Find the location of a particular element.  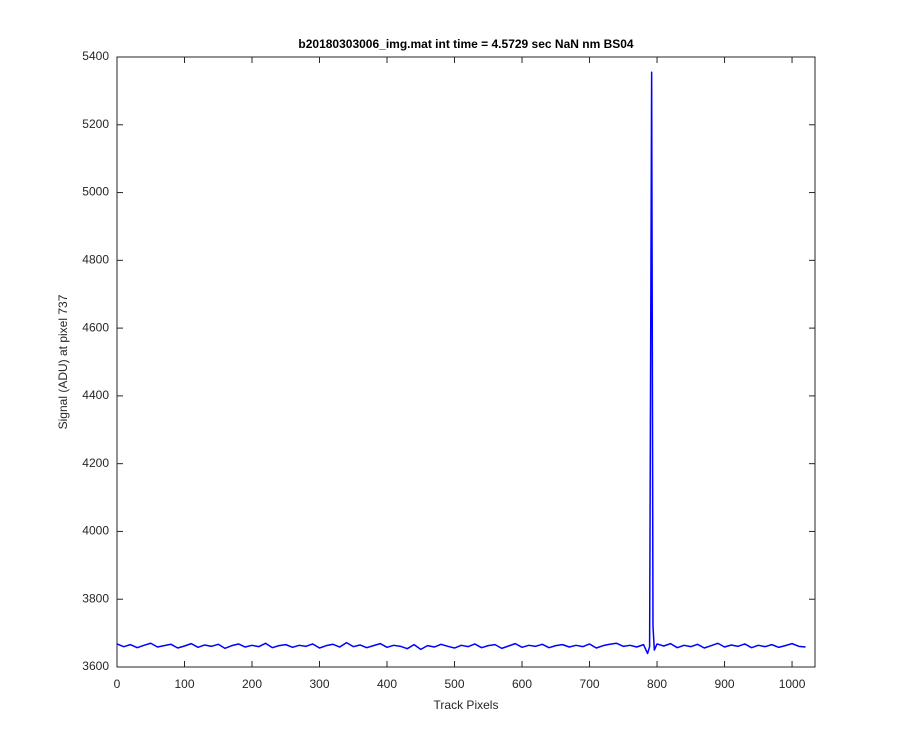

y-axis-label: Signal (ADU) at pixel 737 is located at coordinates (63, 361).